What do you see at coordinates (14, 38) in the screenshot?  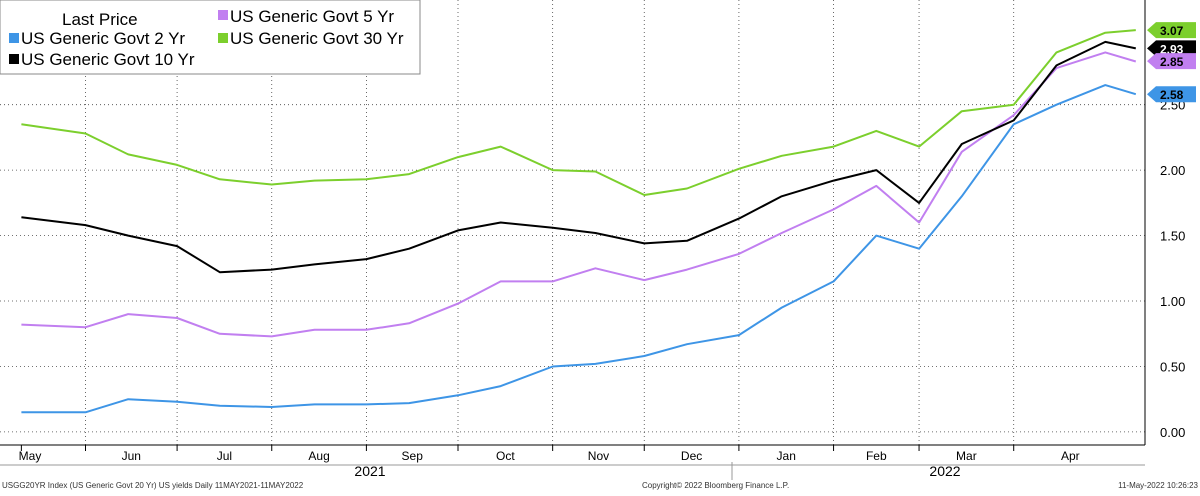 I see `legend-swatch-2yr` at bounding box center [14, 38].